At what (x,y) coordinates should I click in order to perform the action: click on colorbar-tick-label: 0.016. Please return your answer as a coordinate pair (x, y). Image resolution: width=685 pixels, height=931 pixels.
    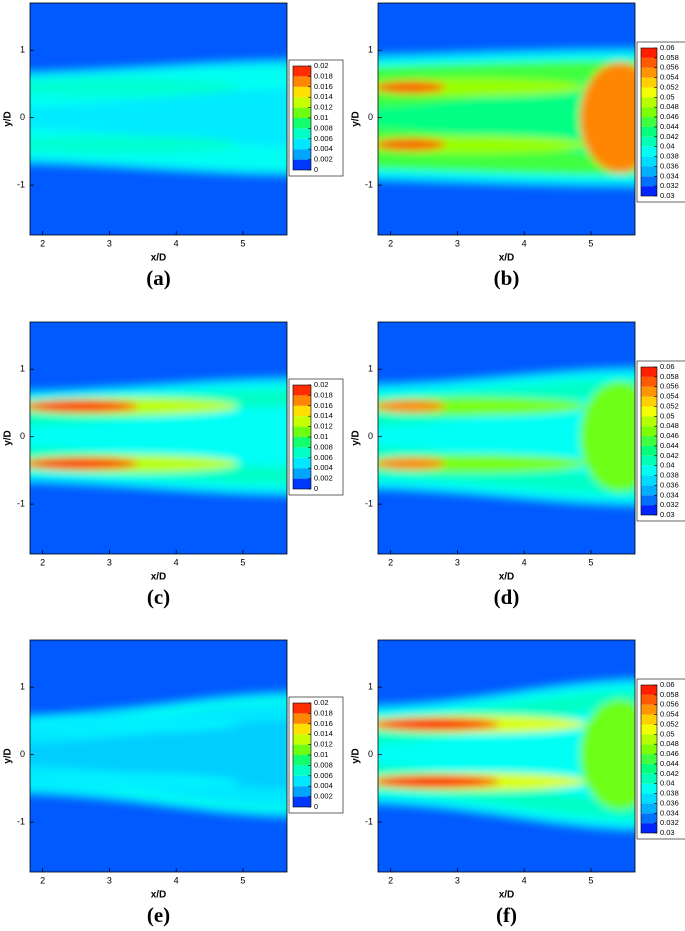
    Looking at the image, I should click on (323, 86).